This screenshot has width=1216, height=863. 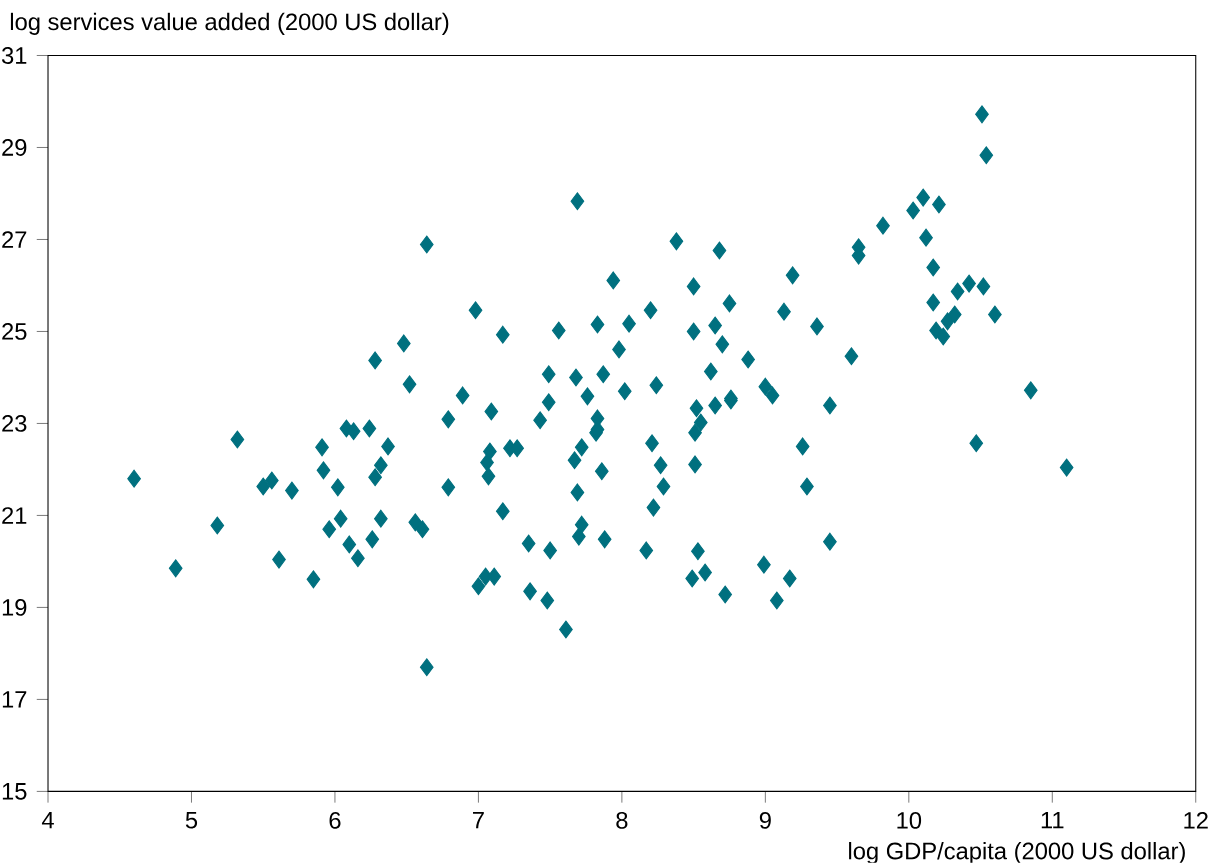 I want to click on x-tick-label: 7, so click(x=478, y=820).